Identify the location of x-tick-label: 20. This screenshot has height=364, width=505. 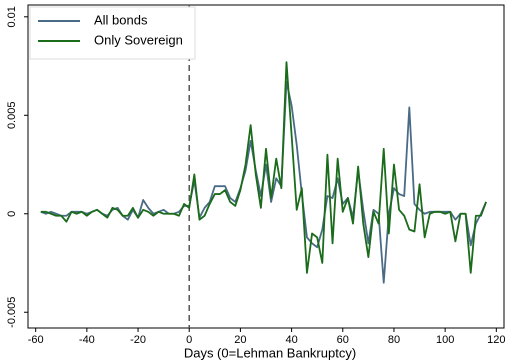
(240, 340).